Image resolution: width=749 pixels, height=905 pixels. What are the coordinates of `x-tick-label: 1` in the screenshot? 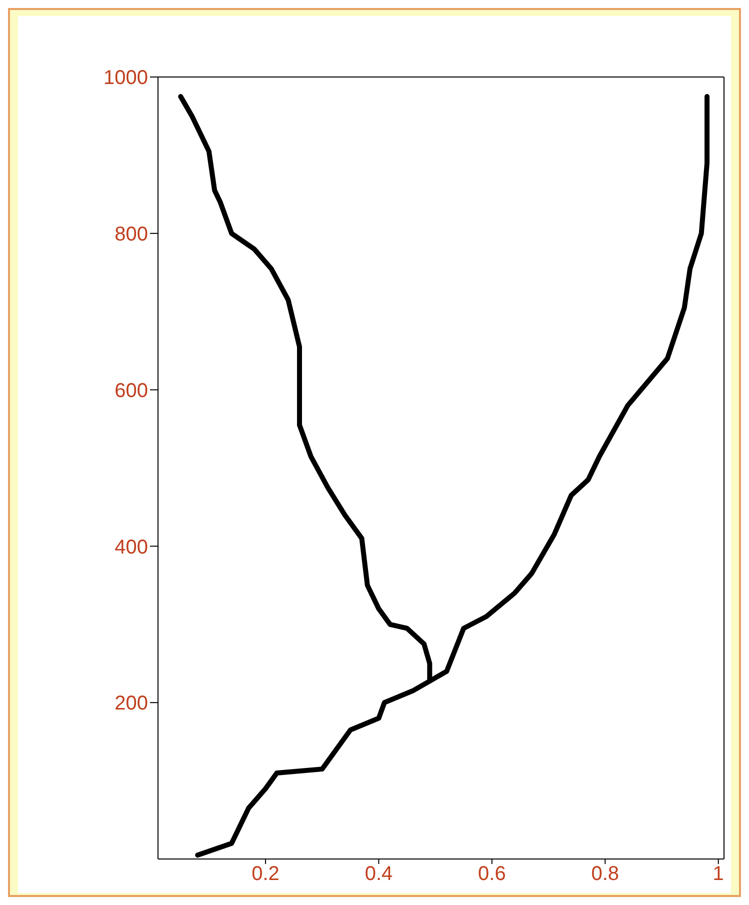 It's located at (718, 874).